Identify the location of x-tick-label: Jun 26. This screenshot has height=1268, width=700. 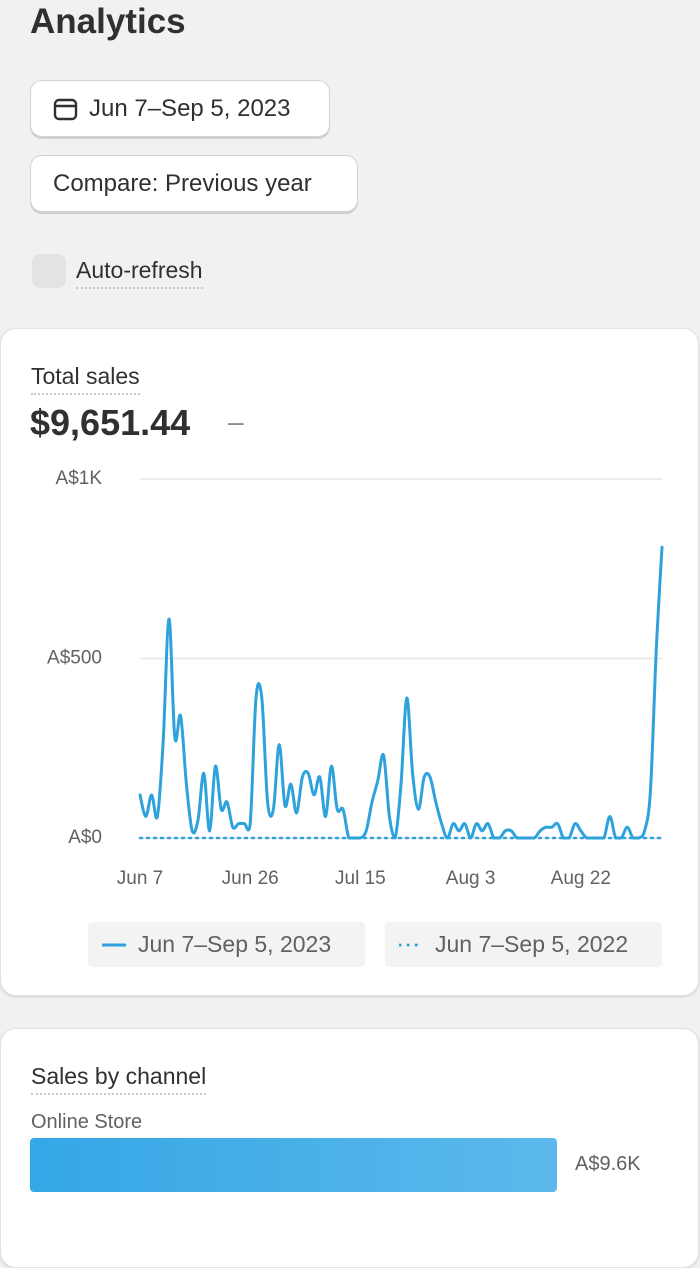
(250, 878).